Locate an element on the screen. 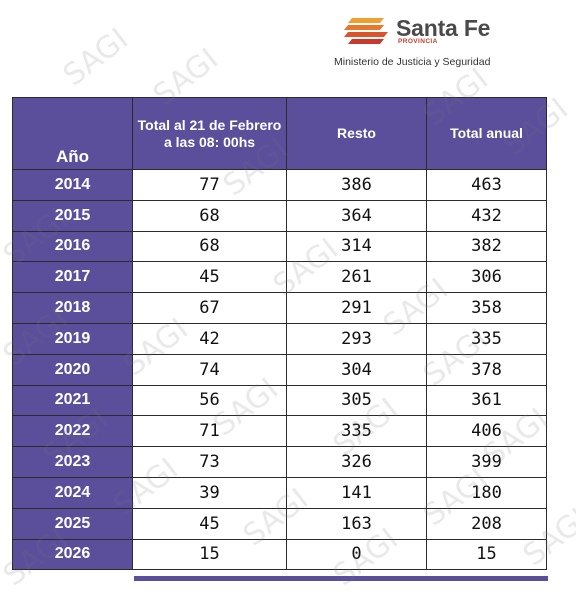 Image resolution: width=576 pixels, height=593 pixels. cell-total-anual: 15 is located at coordinates (486, 554).